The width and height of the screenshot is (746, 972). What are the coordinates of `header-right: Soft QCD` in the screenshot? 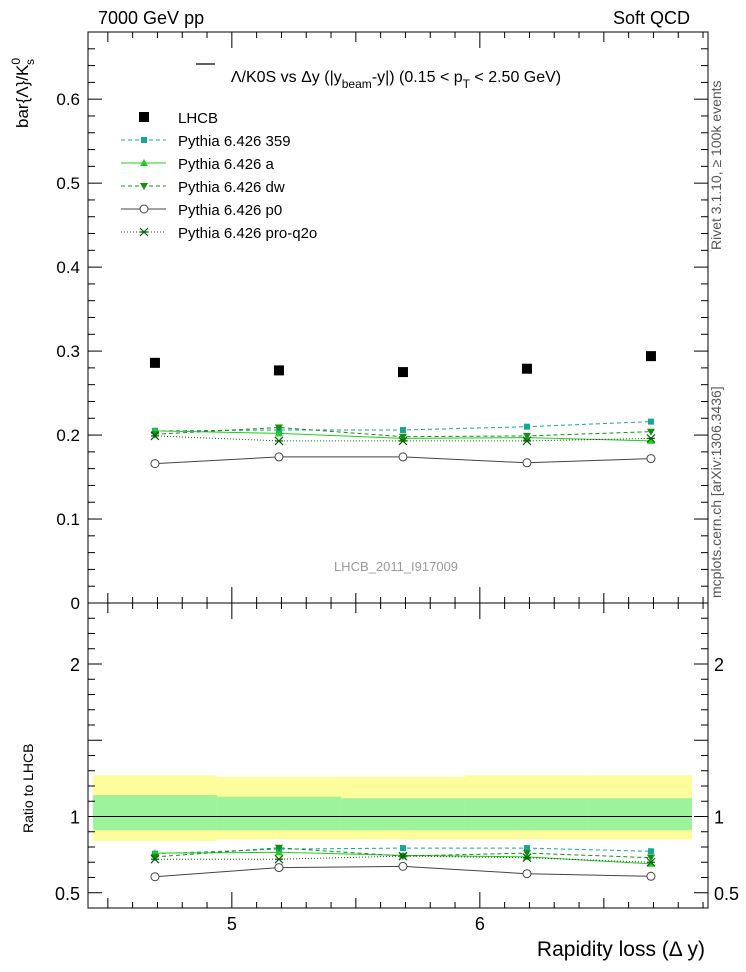 It's located at (651, 18).